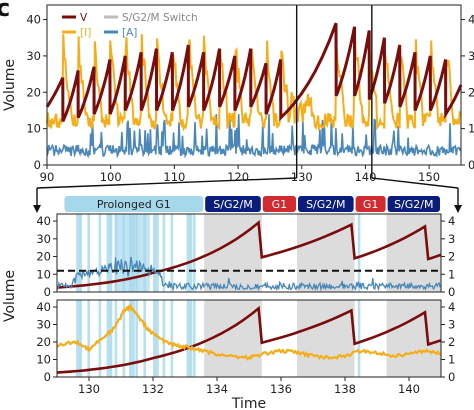 This screenshot has height=410, width=474. What do you see at coordinates (43, 239) in the screenshot?
I see `mid-ytick-label: 30` at bounding box center [43, 239].